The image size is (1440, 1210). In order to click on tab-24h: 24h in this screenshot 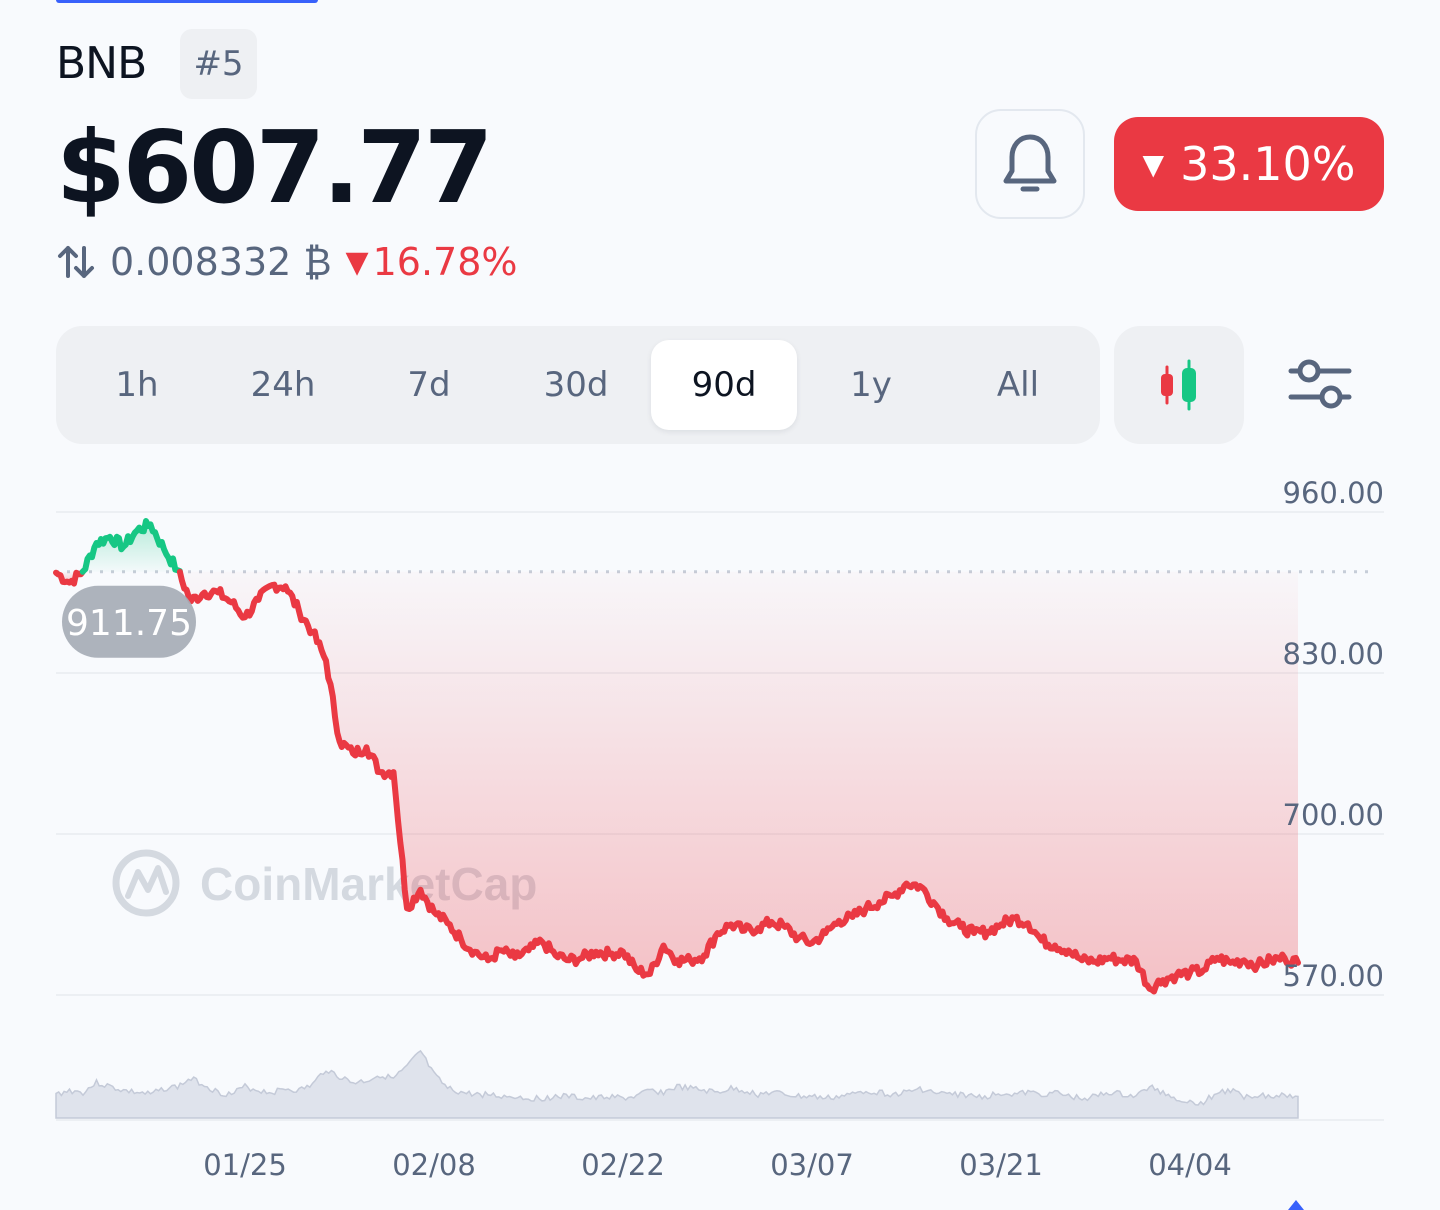, I will do `click(283, 385)`.